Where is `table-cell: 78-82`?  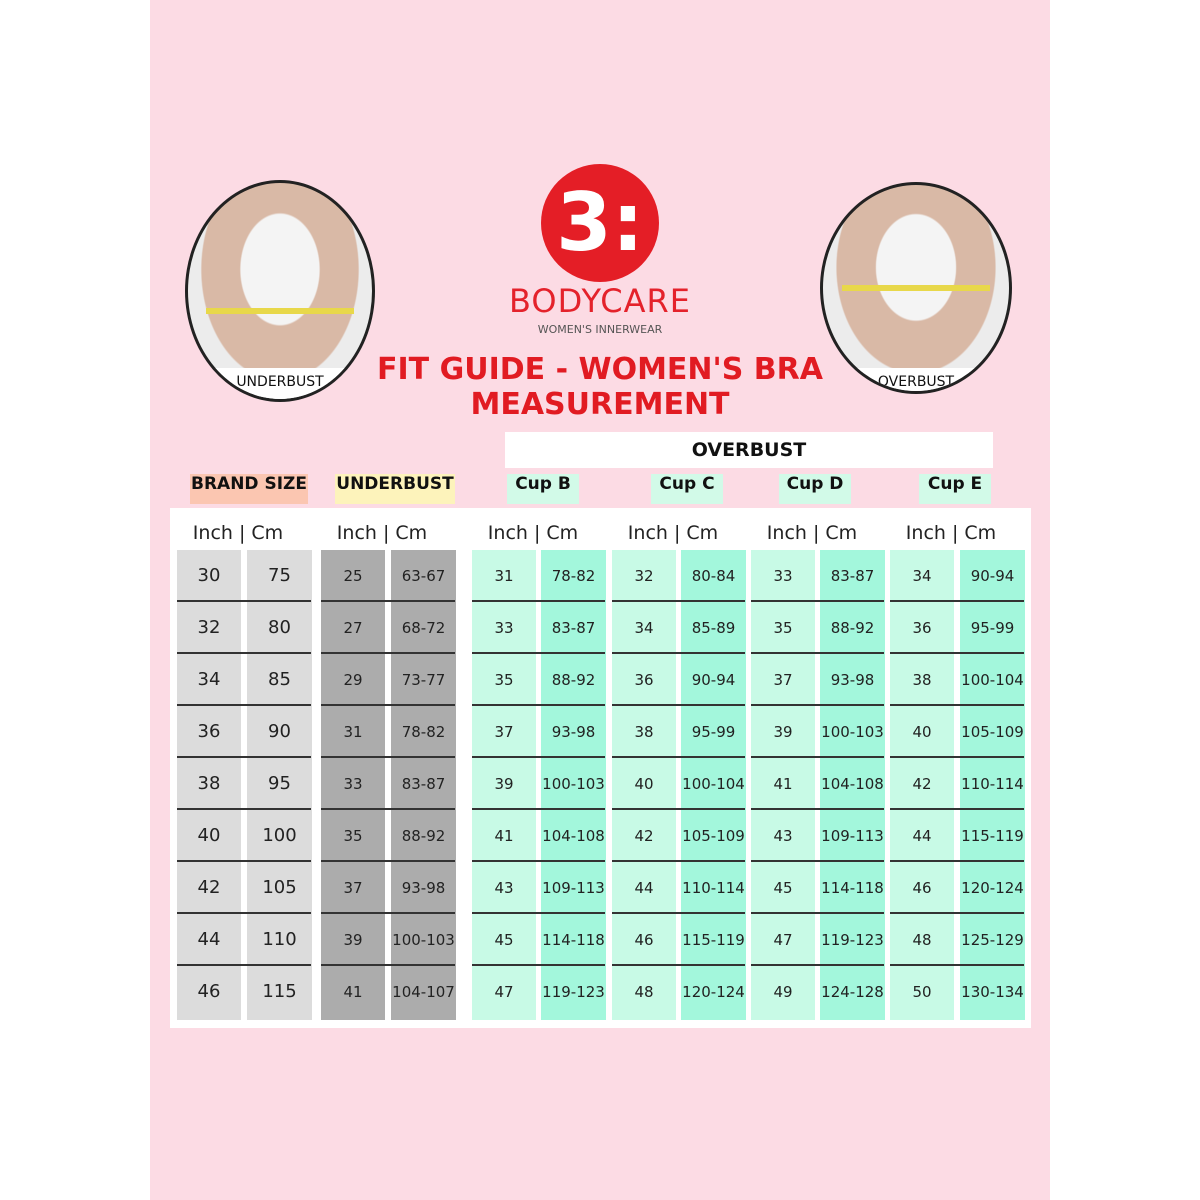
table-cell: 78-82 is located at coordinates (423, 732).